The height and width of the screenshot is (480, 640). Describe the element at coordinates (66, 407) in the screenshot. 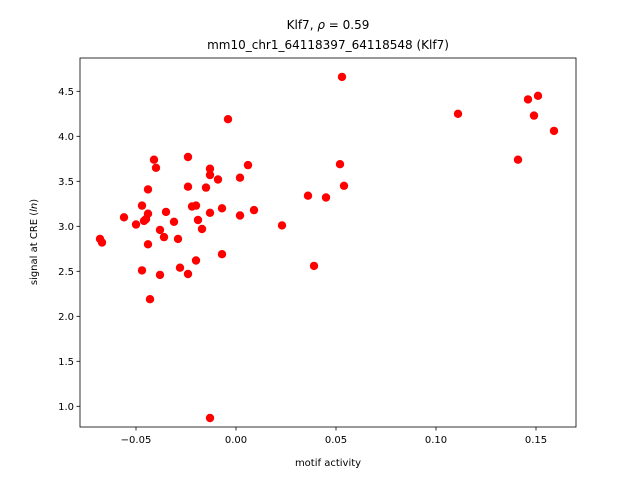

I see `y-tick-label: 1.0` at that location.